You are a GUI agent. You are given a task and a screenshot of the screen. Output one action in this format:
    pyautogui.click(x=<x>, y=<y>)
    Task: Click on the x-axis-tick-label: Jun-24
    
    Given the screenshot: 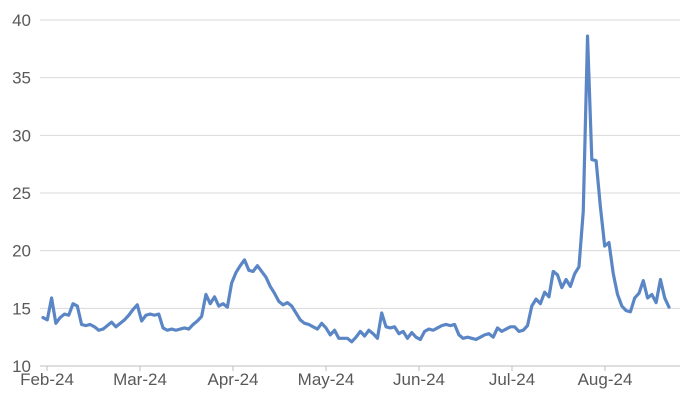 What is the action you would take?
    pyautogui.click(x=419, y=379)
    